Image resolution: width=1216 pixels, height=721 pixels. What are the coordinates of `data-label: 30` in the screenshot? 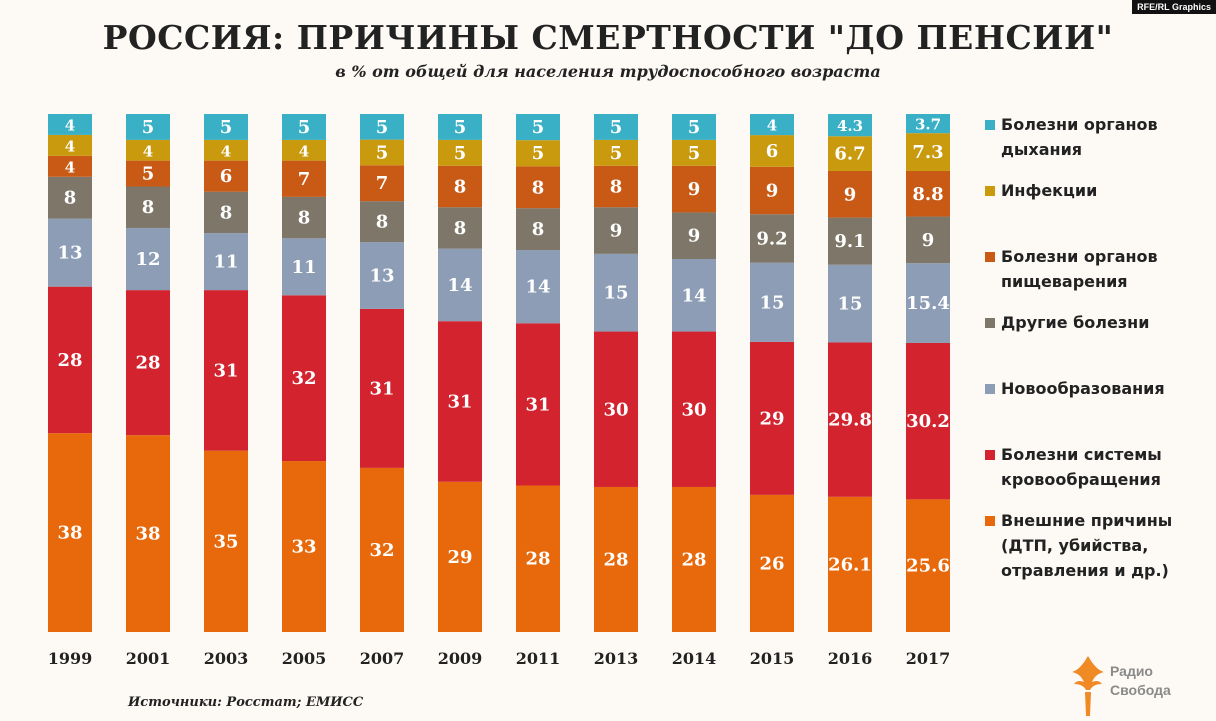 It's located at (615, 409).